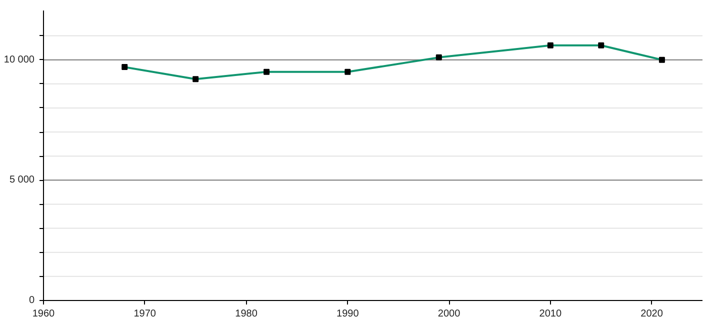 This screenshot has height=320, width=710. I want to click on x-tick-label: 1990, so click(348, 314).